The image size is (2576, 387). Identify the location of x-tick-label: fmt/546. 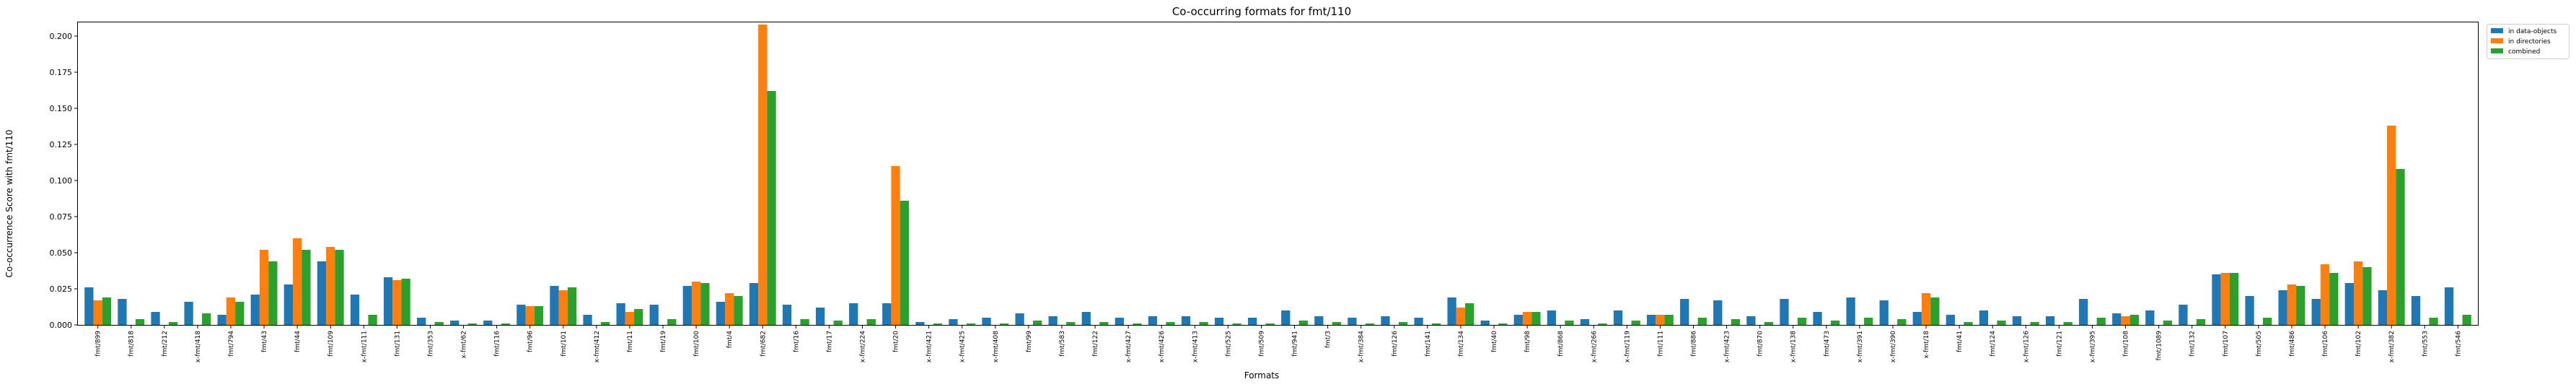
(2458, 344).